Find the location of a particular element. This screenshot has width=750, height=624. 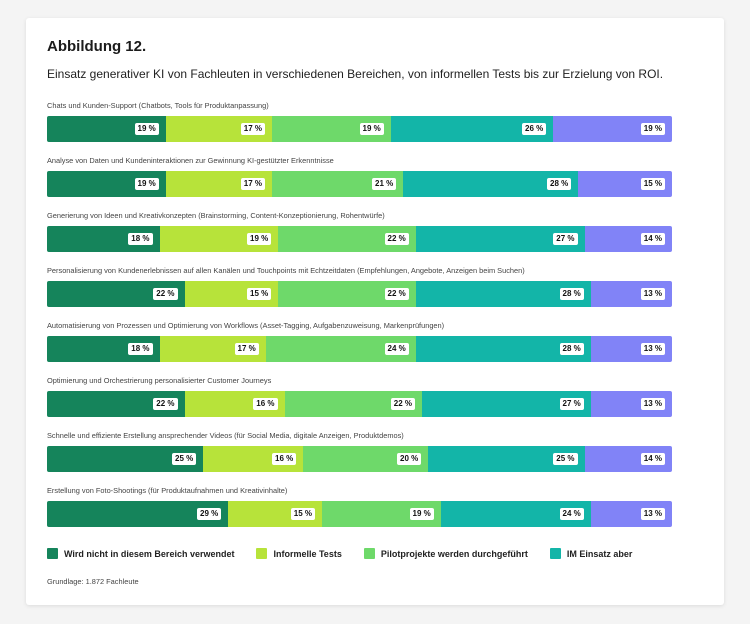

legend-item: IM Einsatz aber is located at coordinates (591, 553).